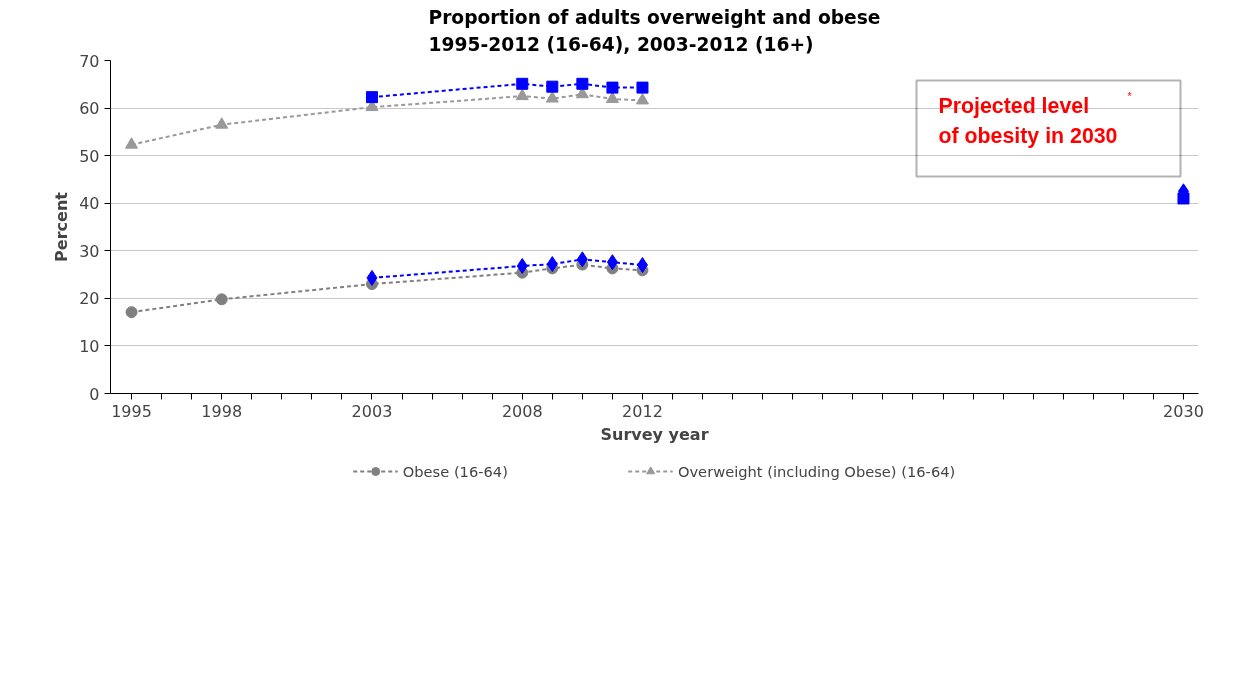  Describe the element at coordinates (1035, 118) in the screenshot. I see `text: Projected level* of obesity in 2030` at that location.